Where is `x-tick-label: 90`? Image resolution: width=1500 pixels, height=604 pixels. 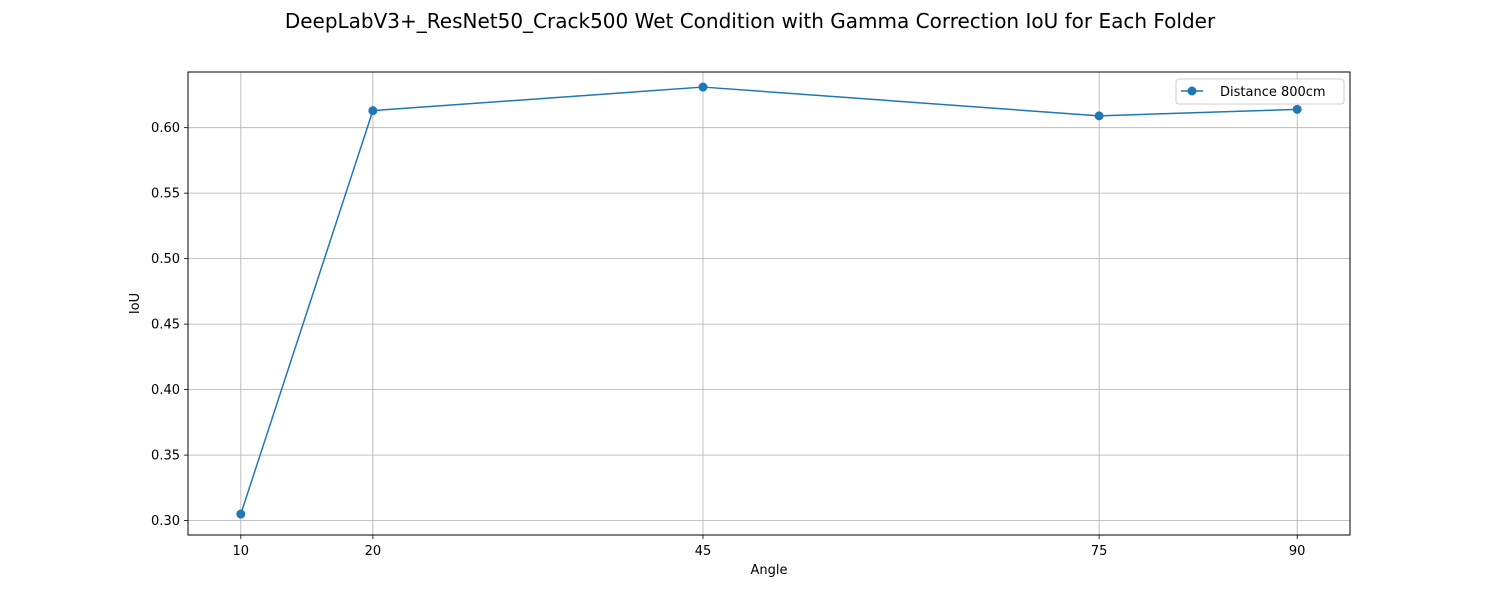 x-tick-label: 90 is located at coordinates (1297, 551).